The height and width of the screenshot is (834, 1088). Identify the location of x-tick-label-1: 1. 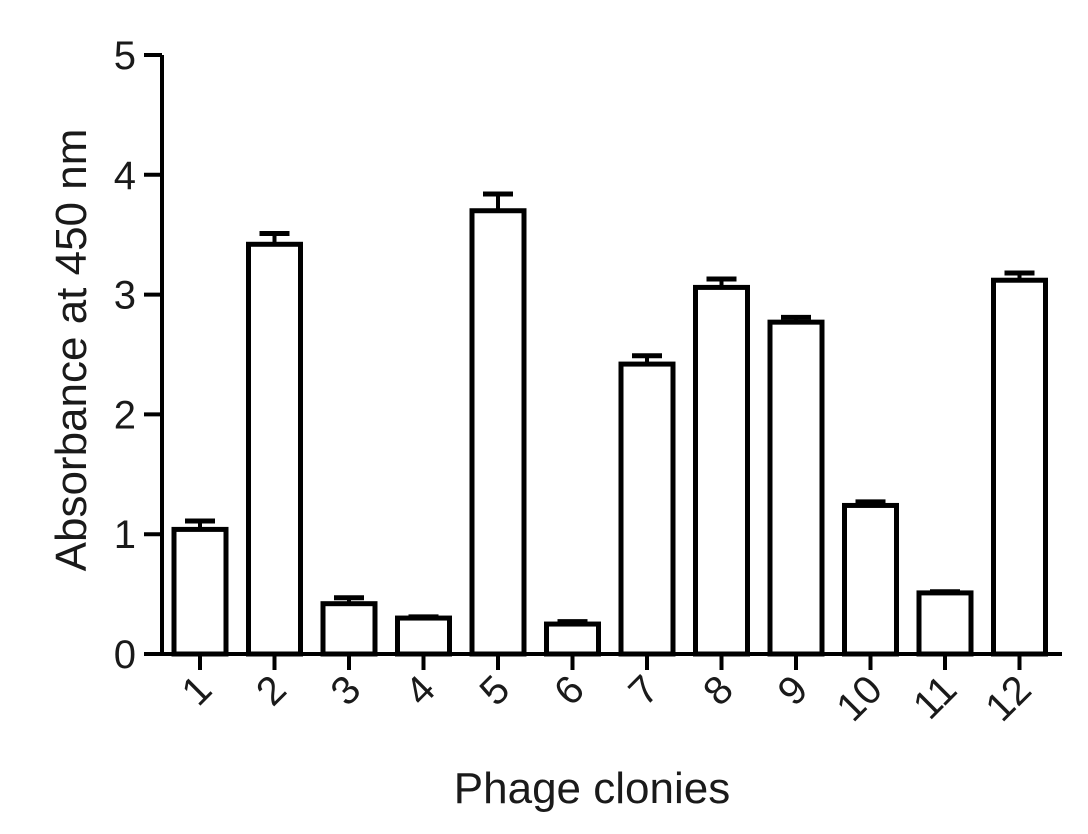
(197, 690).